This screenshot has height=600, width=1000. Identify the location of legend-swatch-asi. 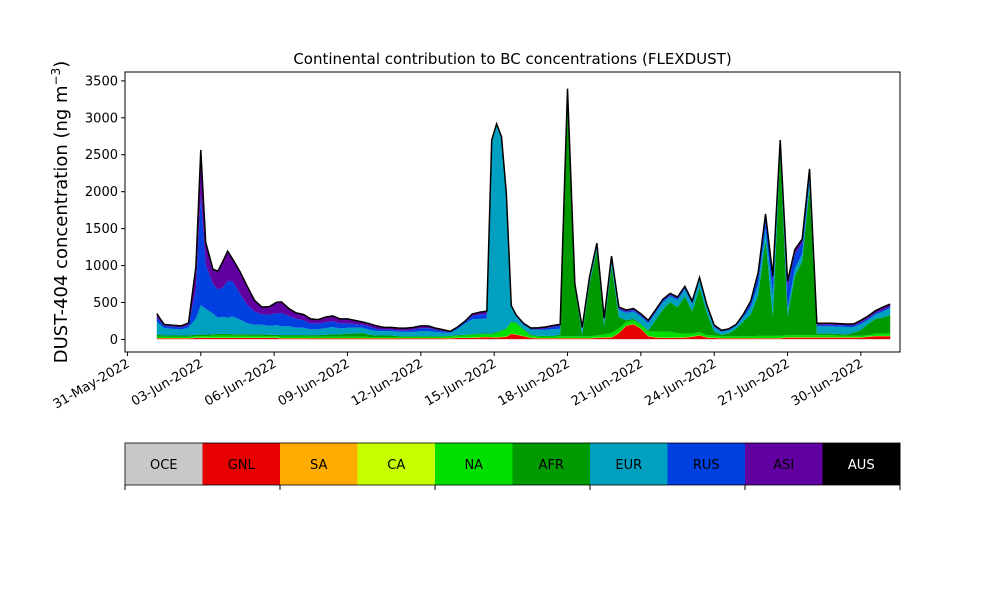
(784, 464).